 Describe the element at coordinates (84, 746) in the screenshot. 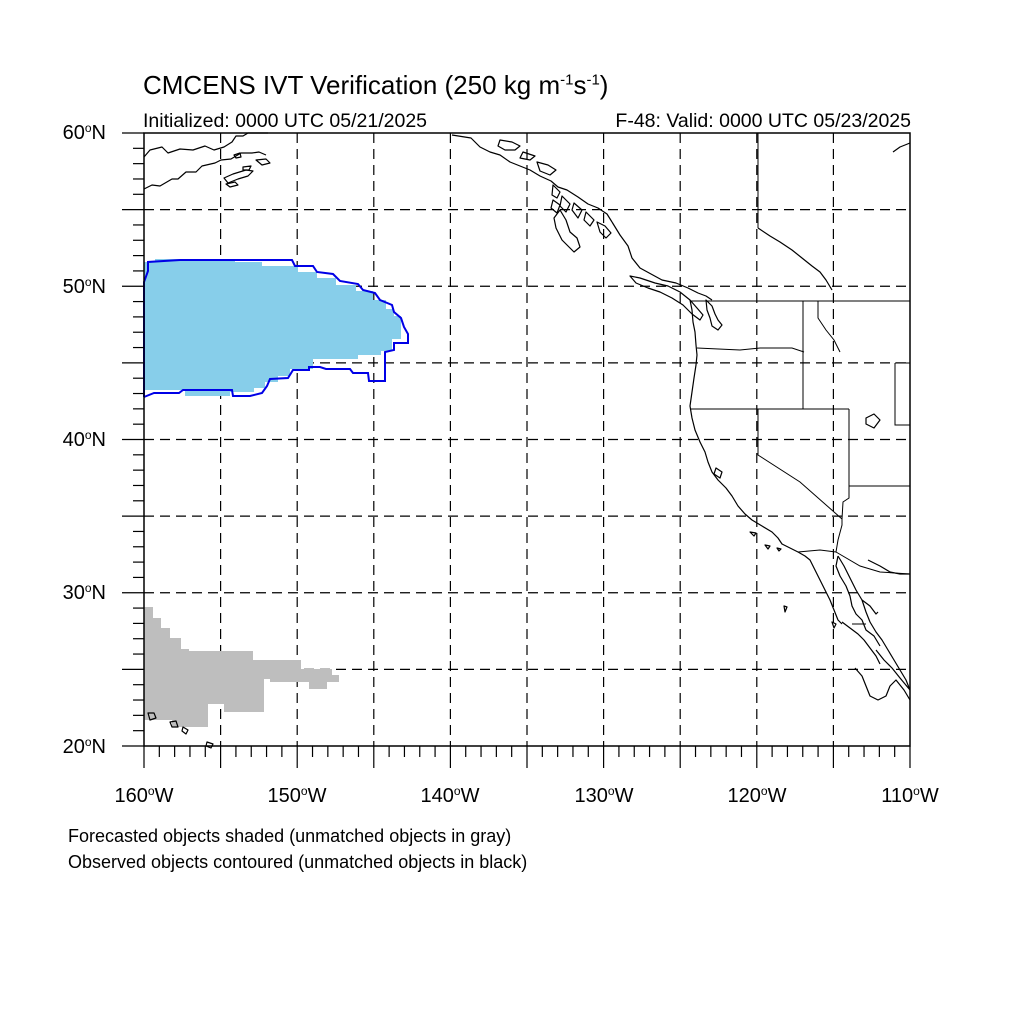

I see `lat-label-20n: 20oN` at that location.